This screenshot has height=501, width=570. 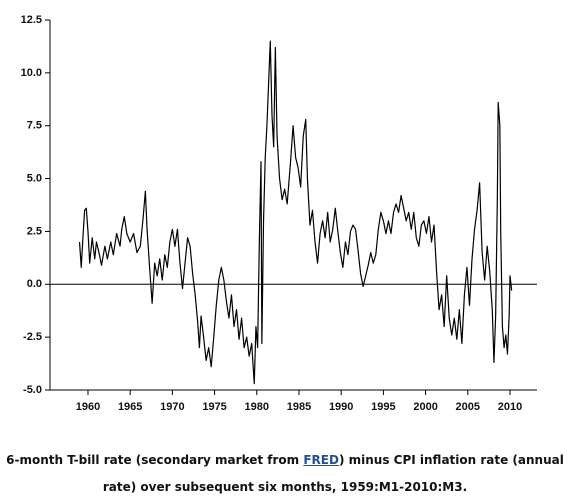 What do you see at coordinates (299, 407) in the screenshot?
I see `x-tick-label: 1985` at bounding box center [299, 407].